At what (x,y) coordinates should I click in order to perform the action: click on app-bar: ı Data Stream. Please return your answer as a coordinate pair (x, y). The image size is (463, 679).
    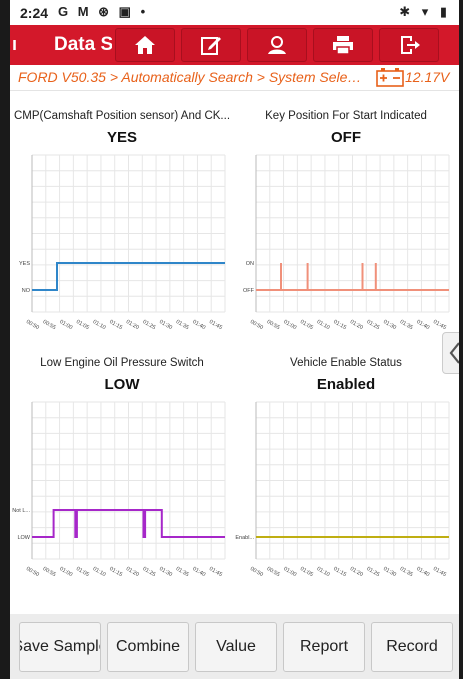
    Looking at the image, I should click on (234, 45).